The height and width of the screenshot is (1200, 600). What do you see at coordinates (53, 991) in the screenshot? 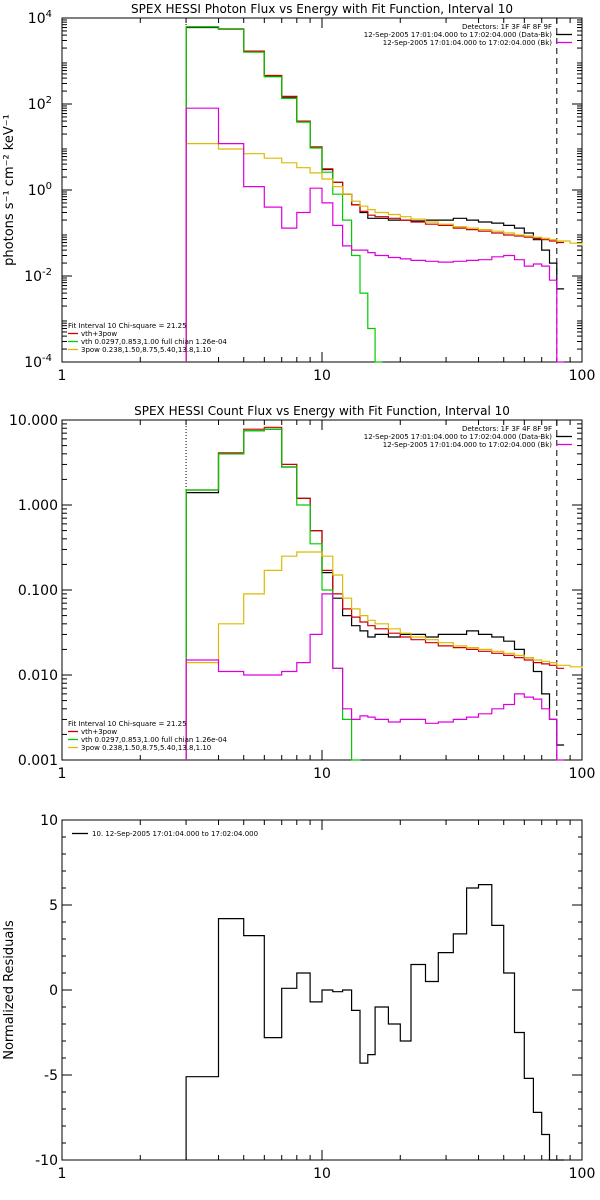
I see `y-tick-label: 0` at bounding box center [53, 991].